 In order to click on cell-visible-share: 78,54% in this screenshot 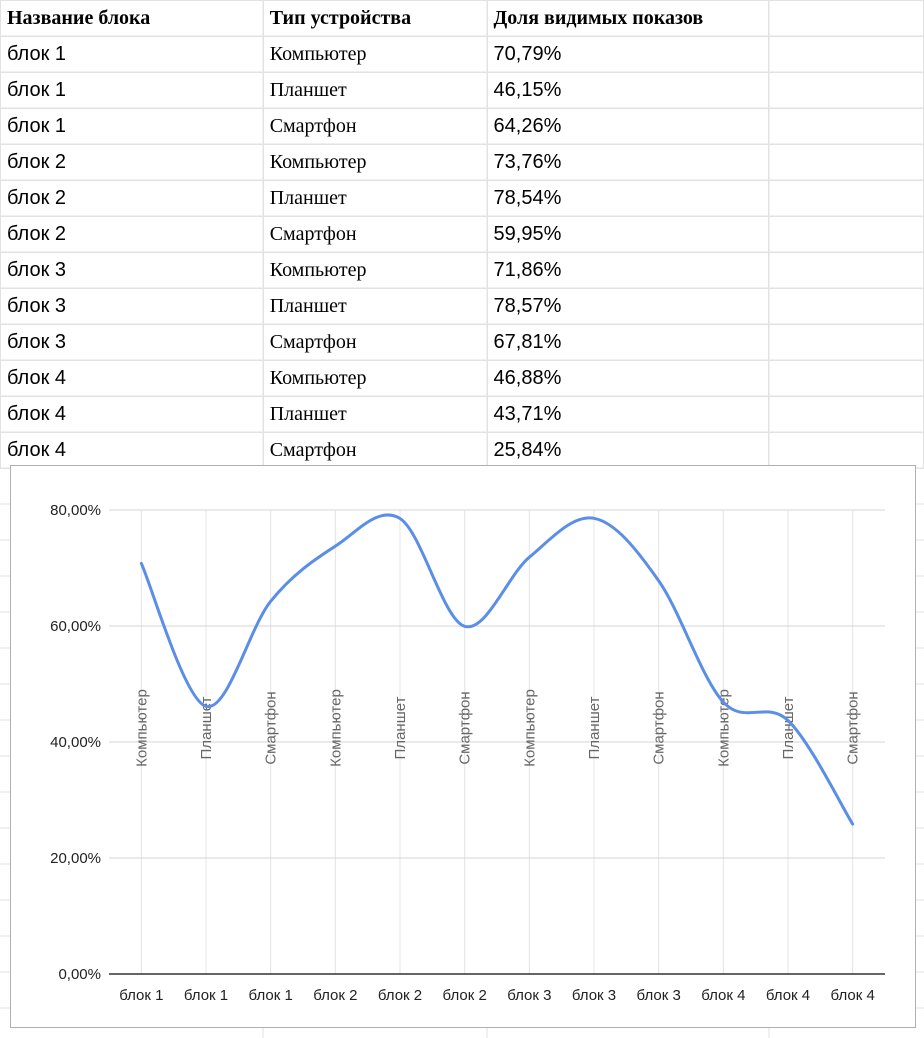, I will do `click(628, 198)`.